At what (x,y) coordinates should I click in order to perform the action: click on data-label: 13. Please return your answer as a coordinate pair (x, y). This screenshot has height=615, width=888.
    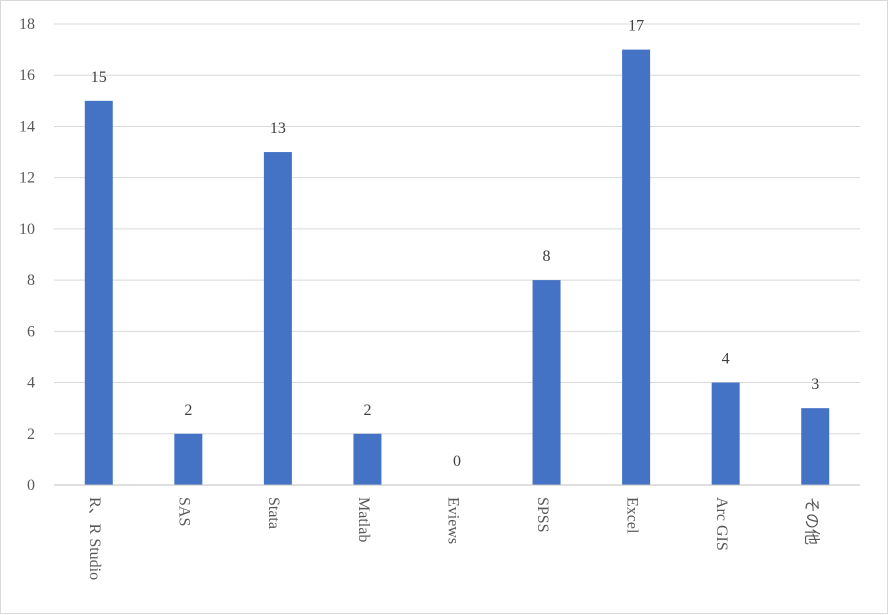
    Looking at the image, I should click on (278, 128).